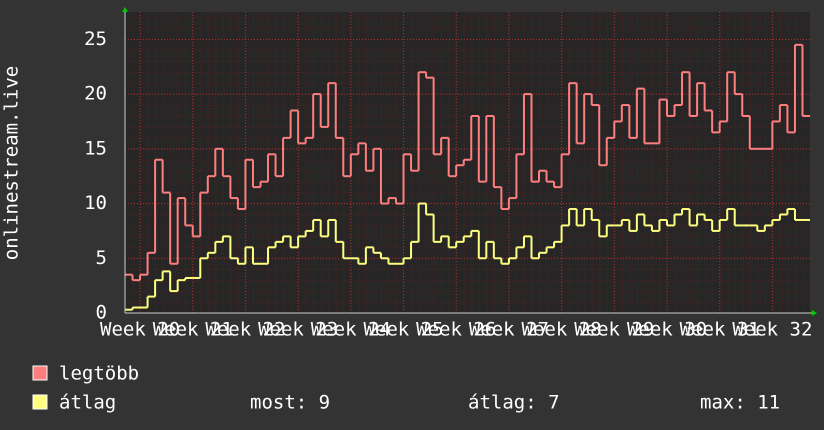  I want to click on x-tick-label: Week 24, so click(351, 330).